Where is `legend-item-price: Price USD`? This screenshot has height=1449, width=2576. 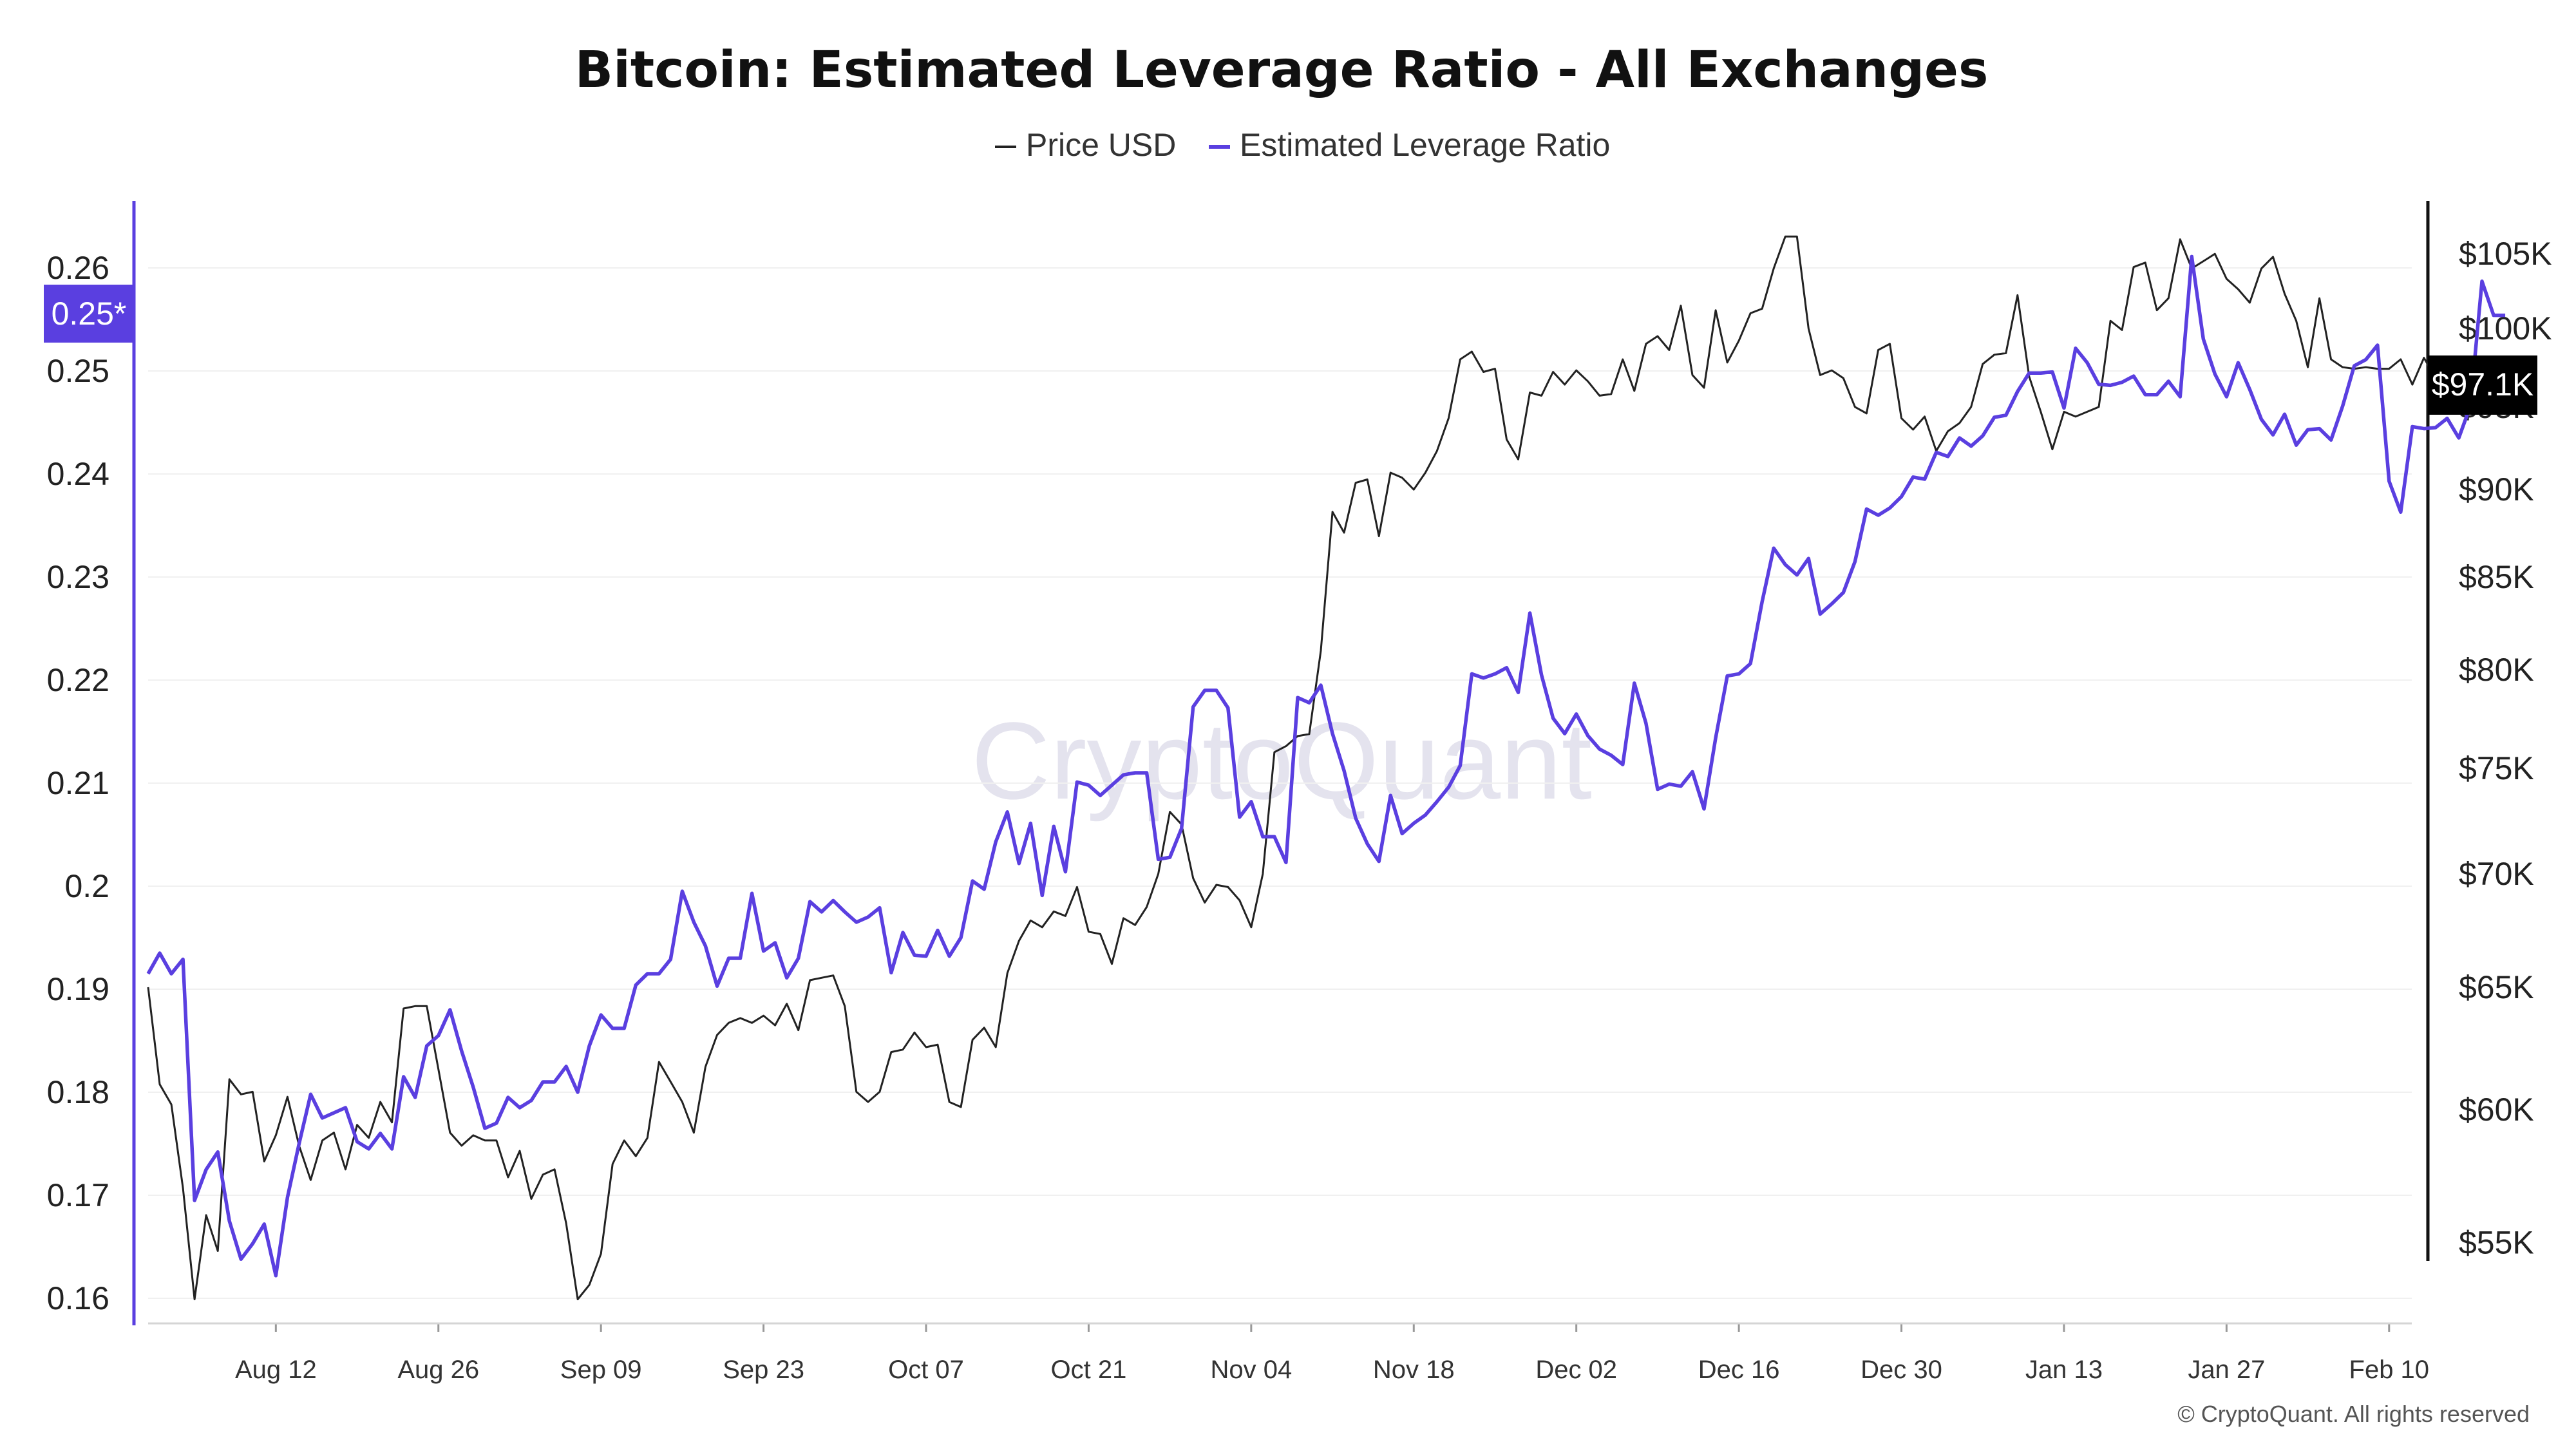 legend-item-price: Price USD is located at coordinates (1085, 145).